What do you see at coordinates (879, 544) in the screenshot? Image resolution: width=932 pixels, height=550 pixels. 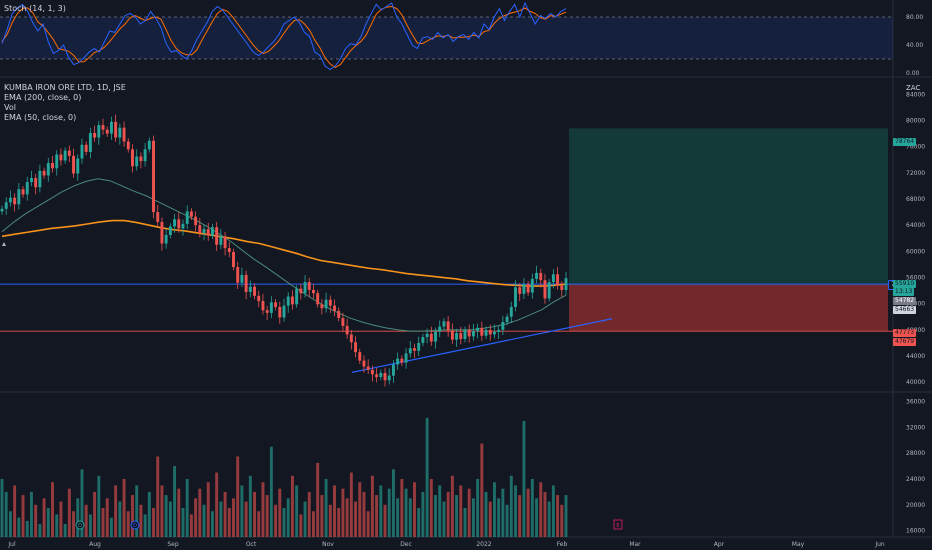 I see `x-tick-label: Jun` at bounding box center [879, 544].